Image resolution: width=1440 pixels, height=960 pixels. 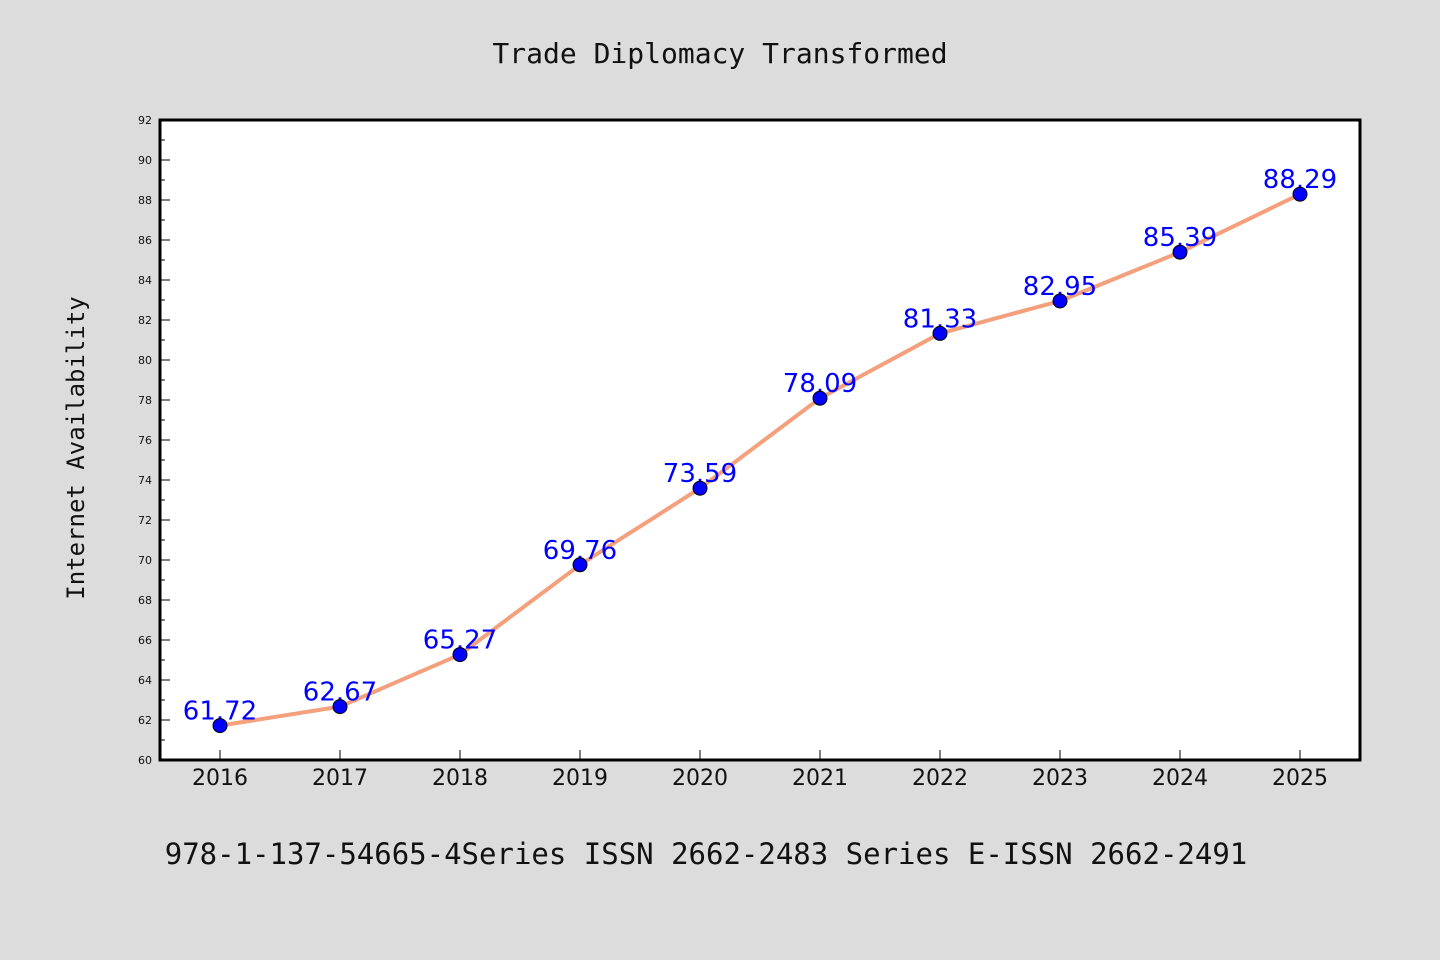 What do you see at coordinates (145, 520) in the screenshot?
I see `y-tick-label: 72` at bounding box center [145, 520].